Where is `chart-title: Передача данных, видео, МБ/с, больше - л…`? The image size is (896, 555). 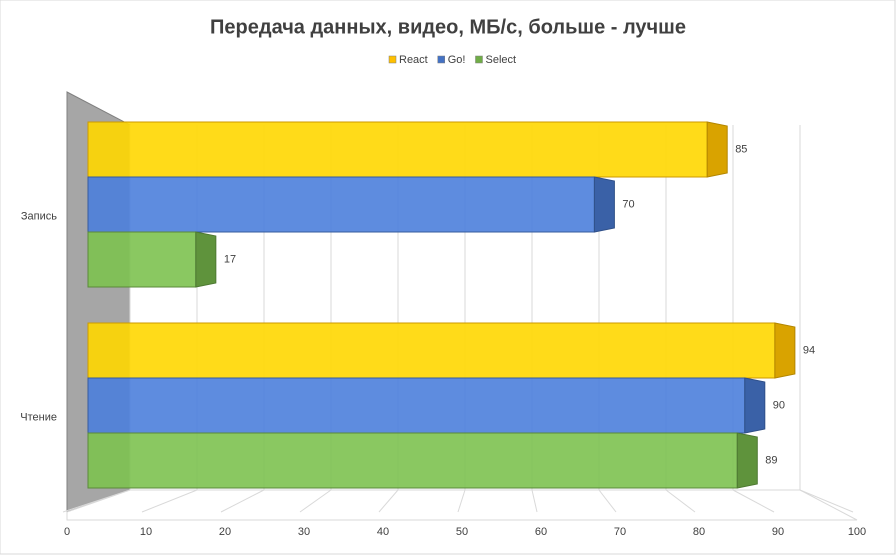 chart-title: Передача данных, видео, МБ/с, больше - л… is located at coordinates (448, 27).